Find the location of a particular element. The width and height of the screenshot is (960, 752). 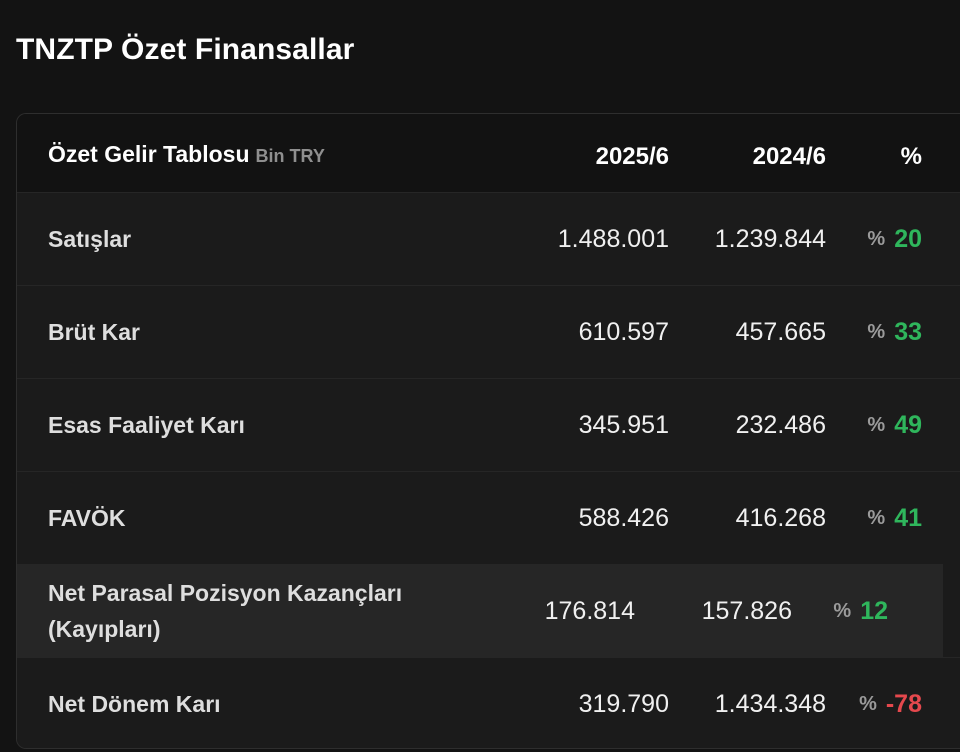

value-2025: 1.488.001 is located at coordinates (613, 238).